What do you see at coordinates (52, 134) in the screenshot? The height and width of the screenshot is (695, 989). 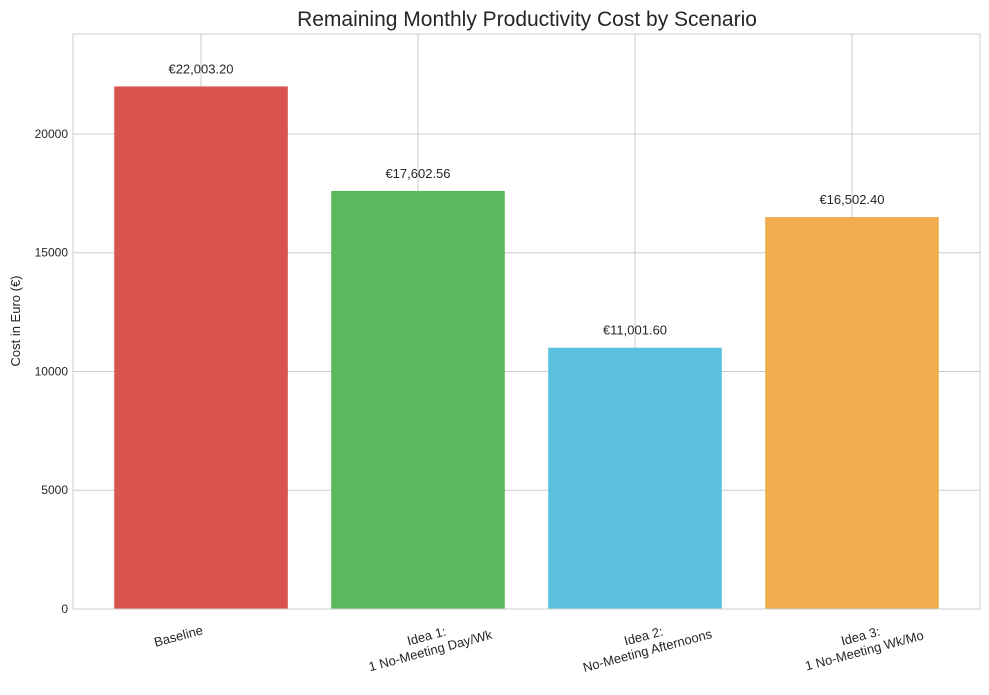 I see `y-tick-label: 20000` at bounding box center [52, 134].